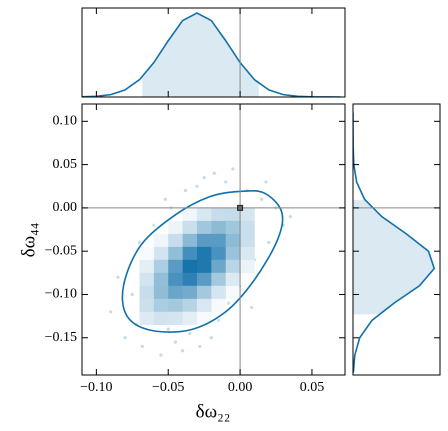  I want to click on y-tick-label: −0.05, so click(61, 250).